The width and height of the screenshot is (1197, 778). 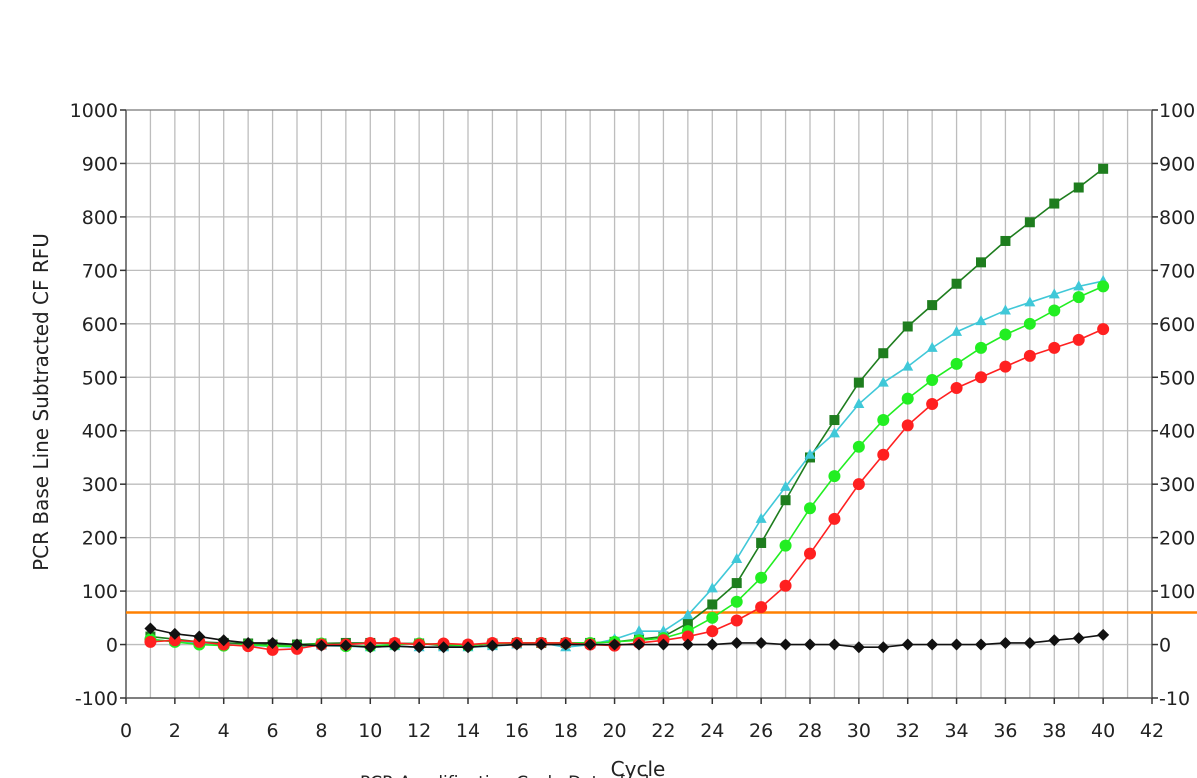 I want to click on x-tick-label: 28, so click(x=810, y=731).